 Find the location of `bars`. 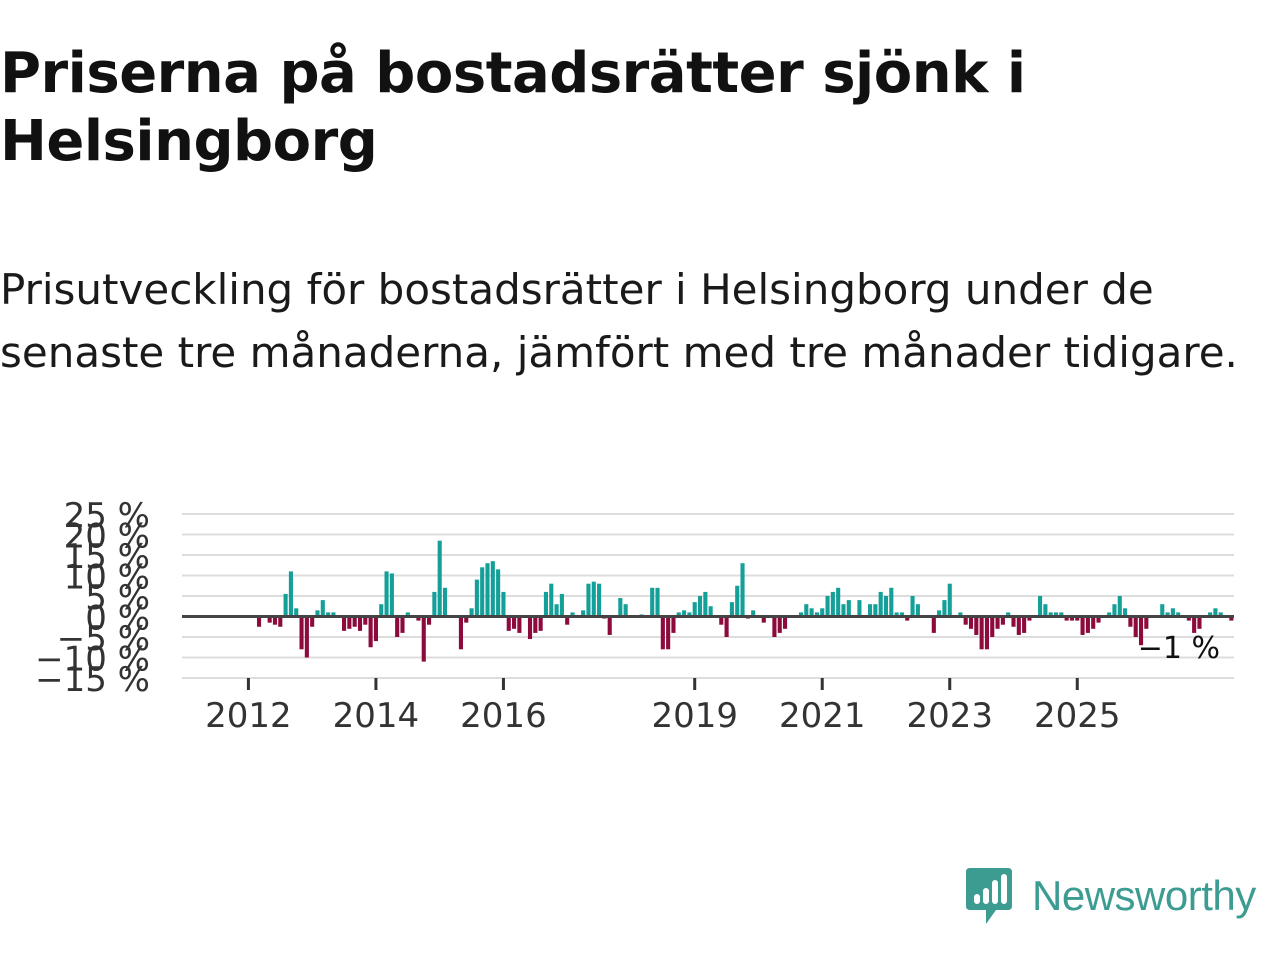

bars is located at coordinates (745, 601).